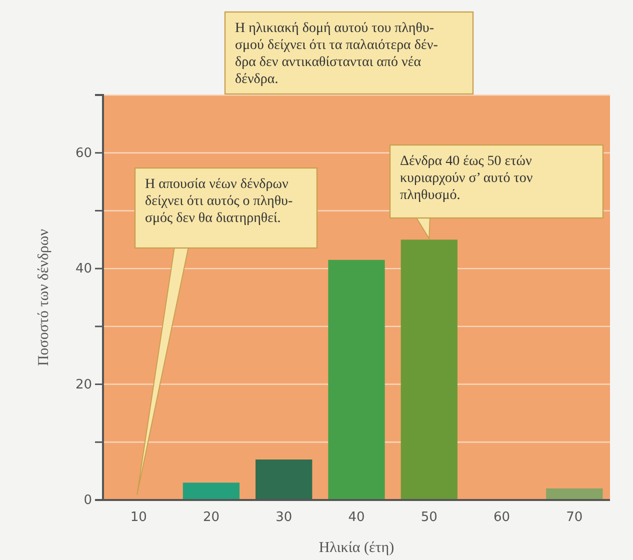 The height and width of the screenshot is (560, 633). What do you see at coordinates (44, 297) in the screenshot?
I see `y-axis-title: Ποσοστό των δένδρων` at bounding box center [44, 297].